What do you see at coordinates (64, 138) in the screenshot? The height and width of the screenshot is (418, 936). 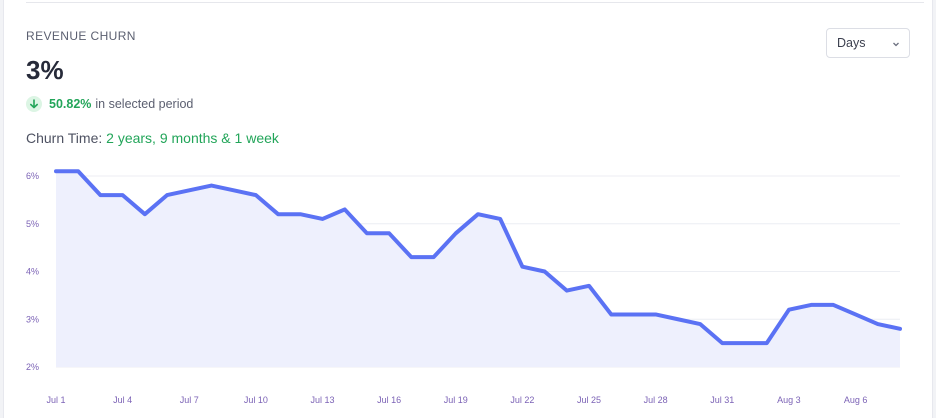 I see `churn-time-label: Churn Time:` at bounding box center [64, 138].